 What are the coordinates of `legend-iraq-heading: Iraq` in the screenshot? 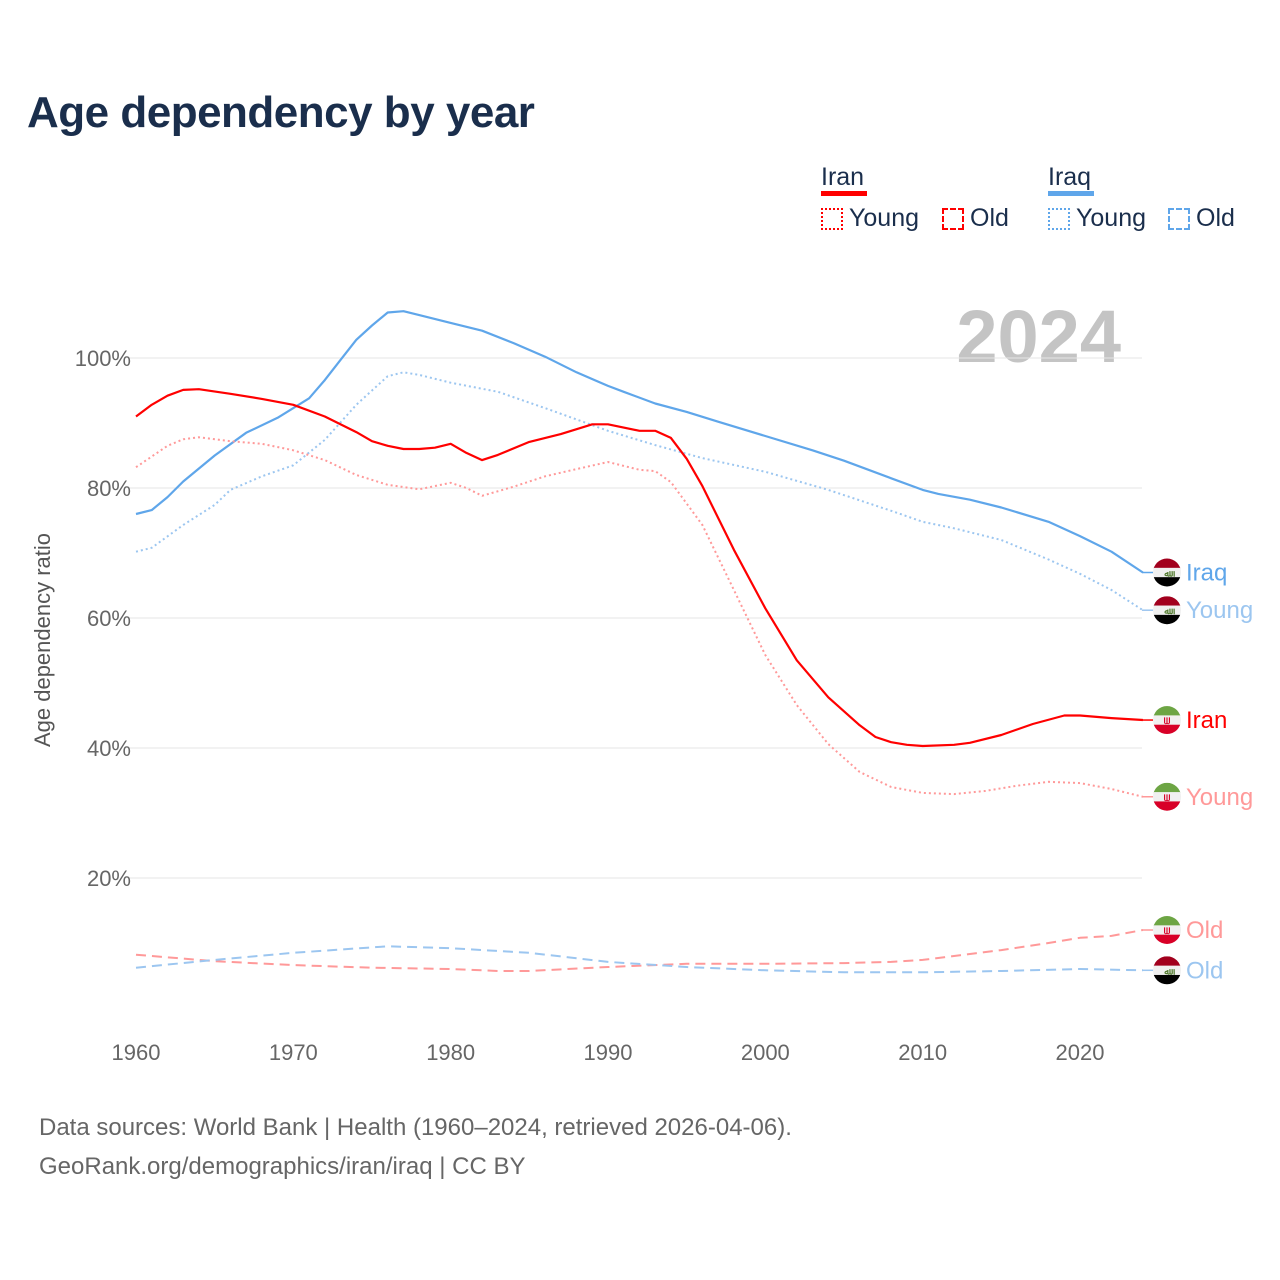 It's located at (1070, 177).